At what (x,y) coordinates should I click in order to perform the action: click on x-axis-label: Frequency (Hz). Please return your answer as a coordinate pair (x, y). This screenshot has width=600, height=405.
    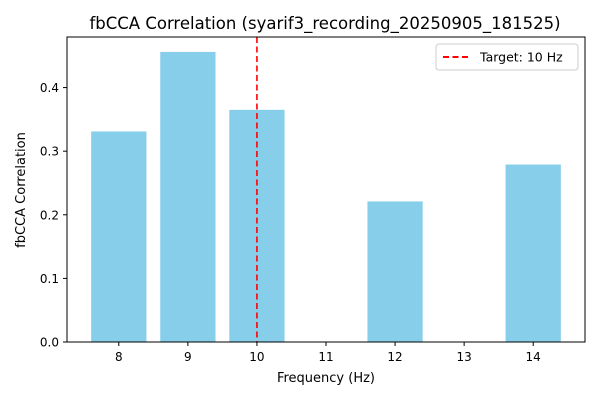
    Looking at the image, I should click on (326, 378).